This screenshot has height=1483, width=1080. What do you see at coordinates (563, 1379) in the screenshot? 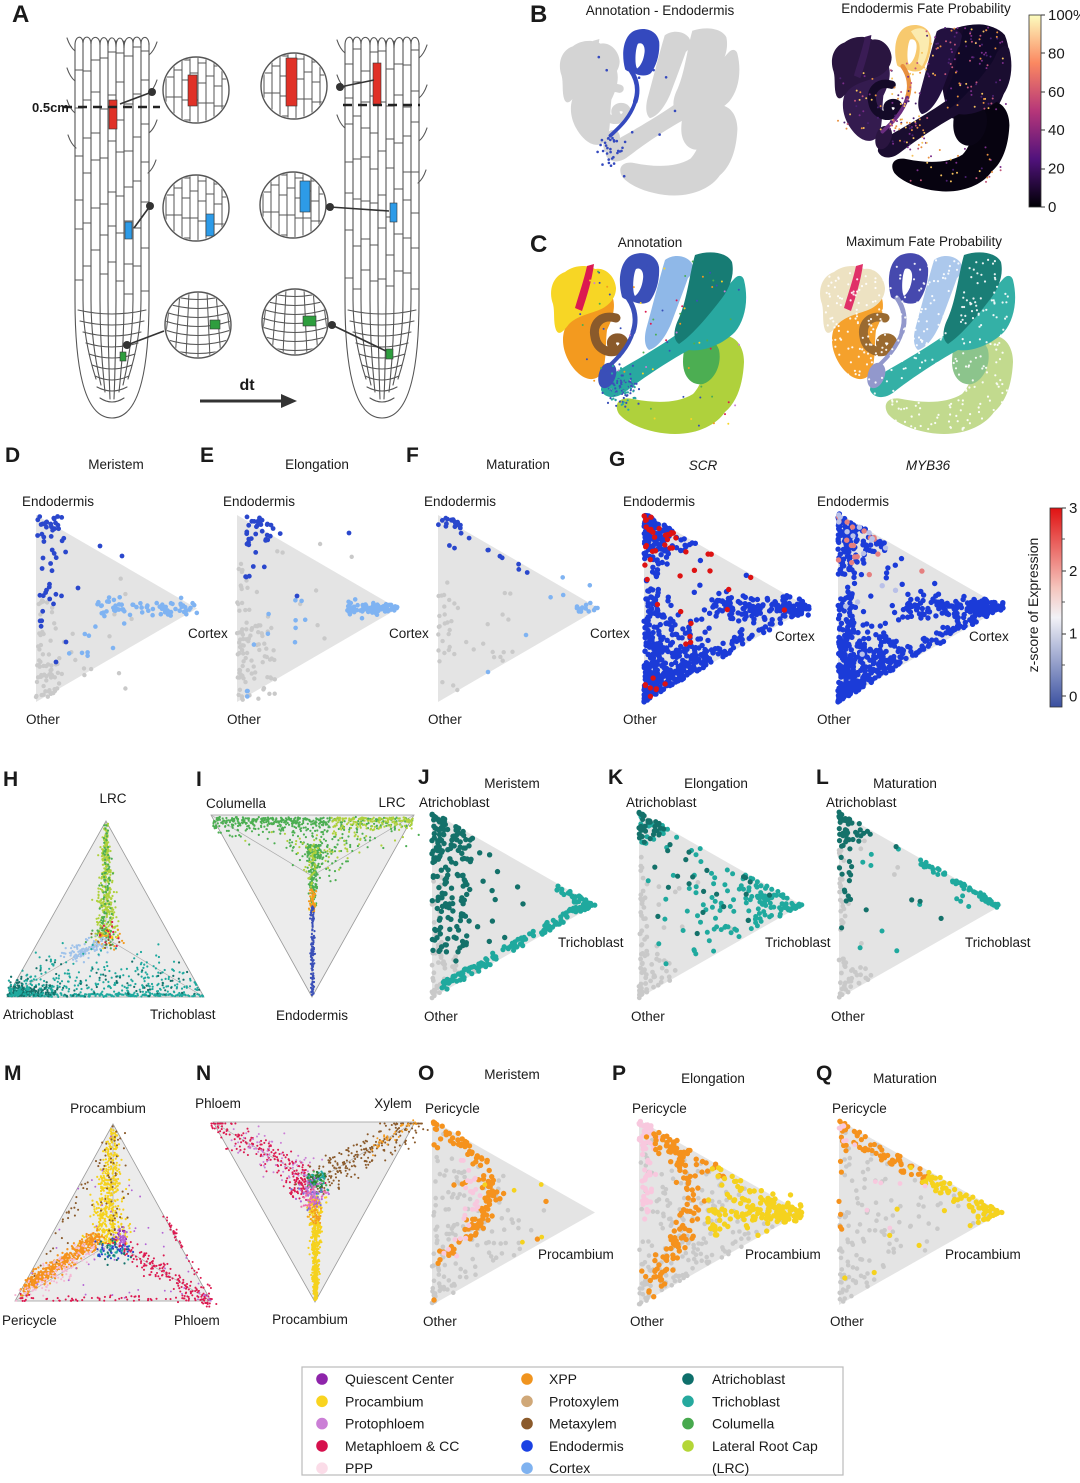
I see `svg-text: XPP` at bounding box center [563, 1379].